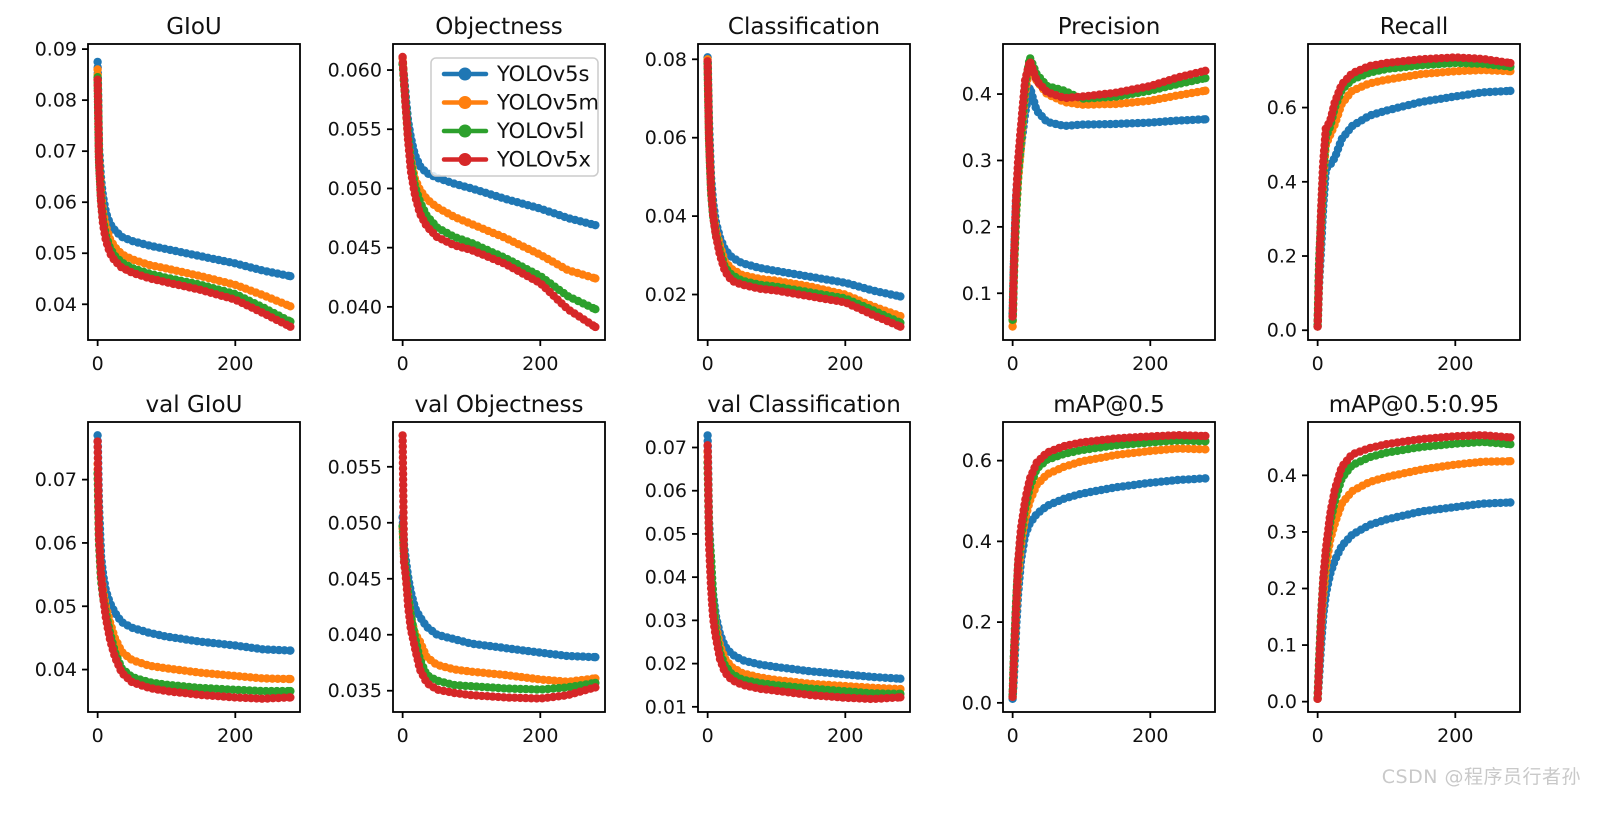  I want to click on chart-title: Classification, so click(804, 27).